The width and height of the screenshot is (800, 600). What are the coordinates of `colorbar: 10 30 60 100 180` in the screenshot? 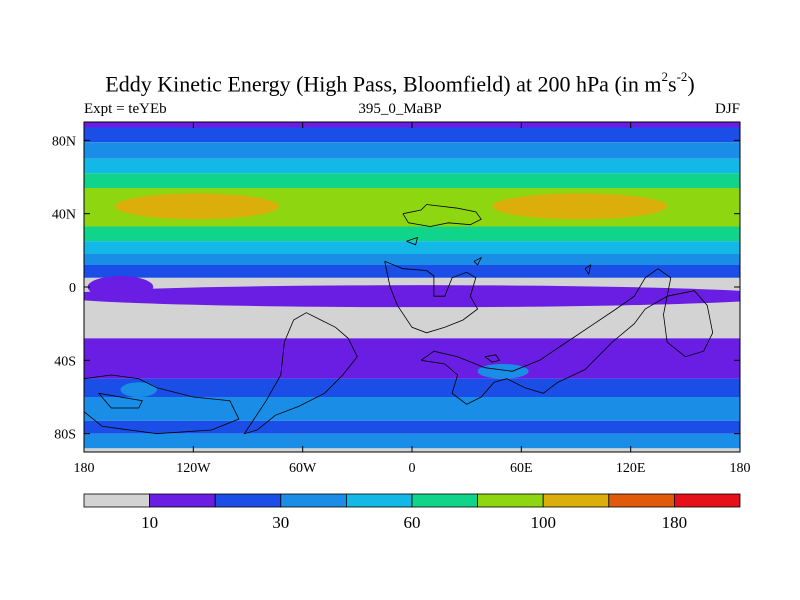 It's located at (412, 512).